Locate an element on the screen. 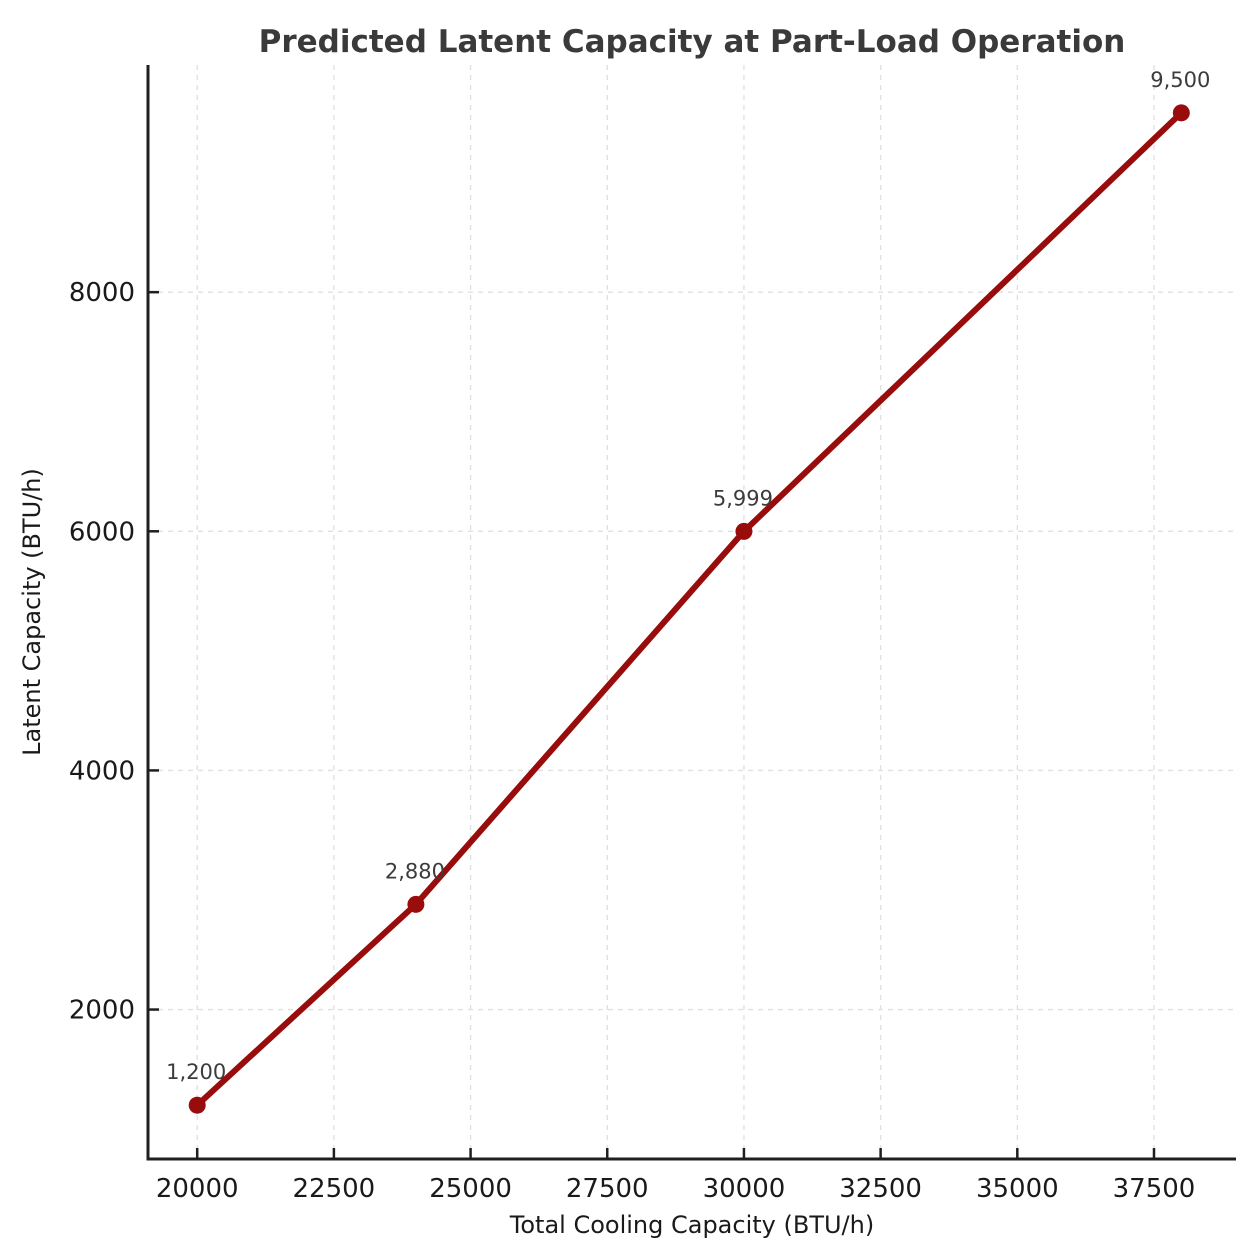  x-tick-label: 20000 is located at coordinates (197, 1189).